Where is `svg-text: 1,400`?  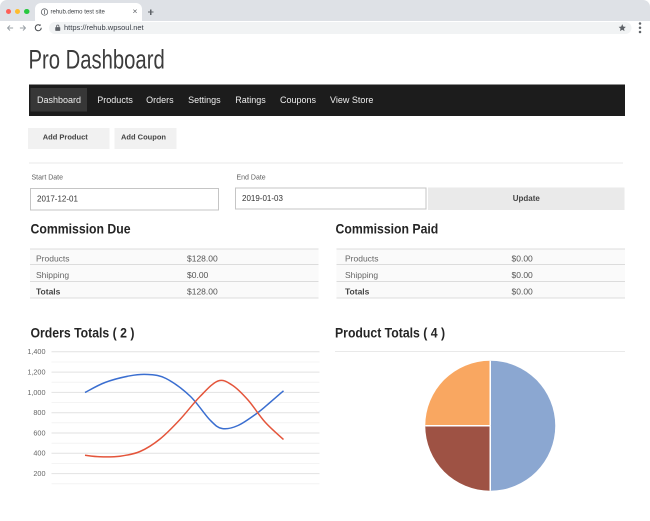 svg-text: 1,400 is located at coordinates (36, 351).